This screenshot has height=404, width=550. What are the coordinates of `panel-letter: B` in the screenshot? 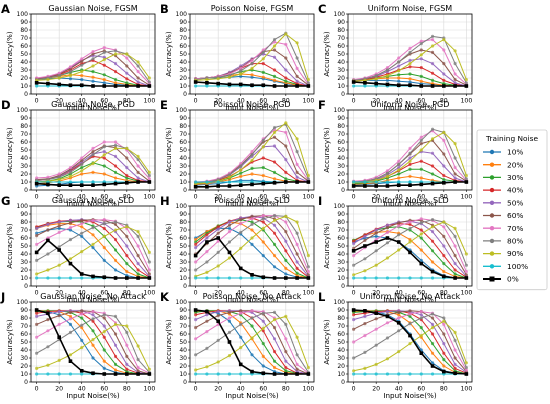 It's located at (164, 9).